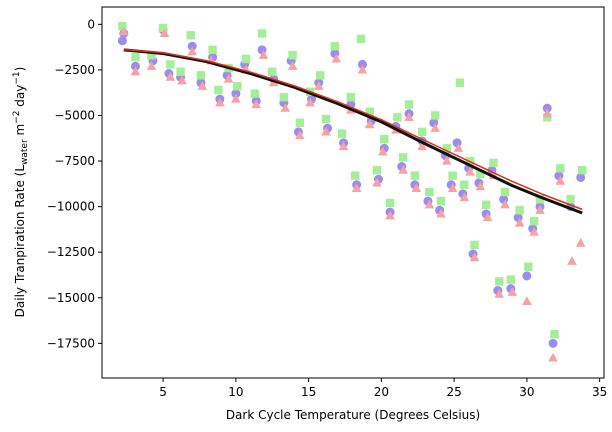 The width and height of the screenshot is (612, 432). I want to click on y-tick-label: −10000, so click(71, 207).